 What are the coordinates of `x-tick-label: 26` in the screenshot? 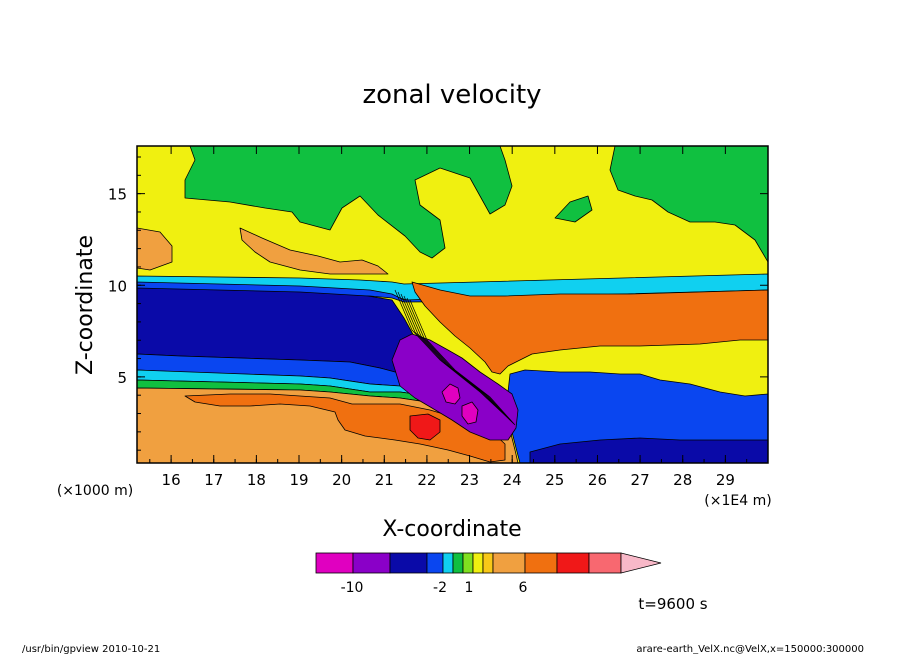 It's located at (597, 480).